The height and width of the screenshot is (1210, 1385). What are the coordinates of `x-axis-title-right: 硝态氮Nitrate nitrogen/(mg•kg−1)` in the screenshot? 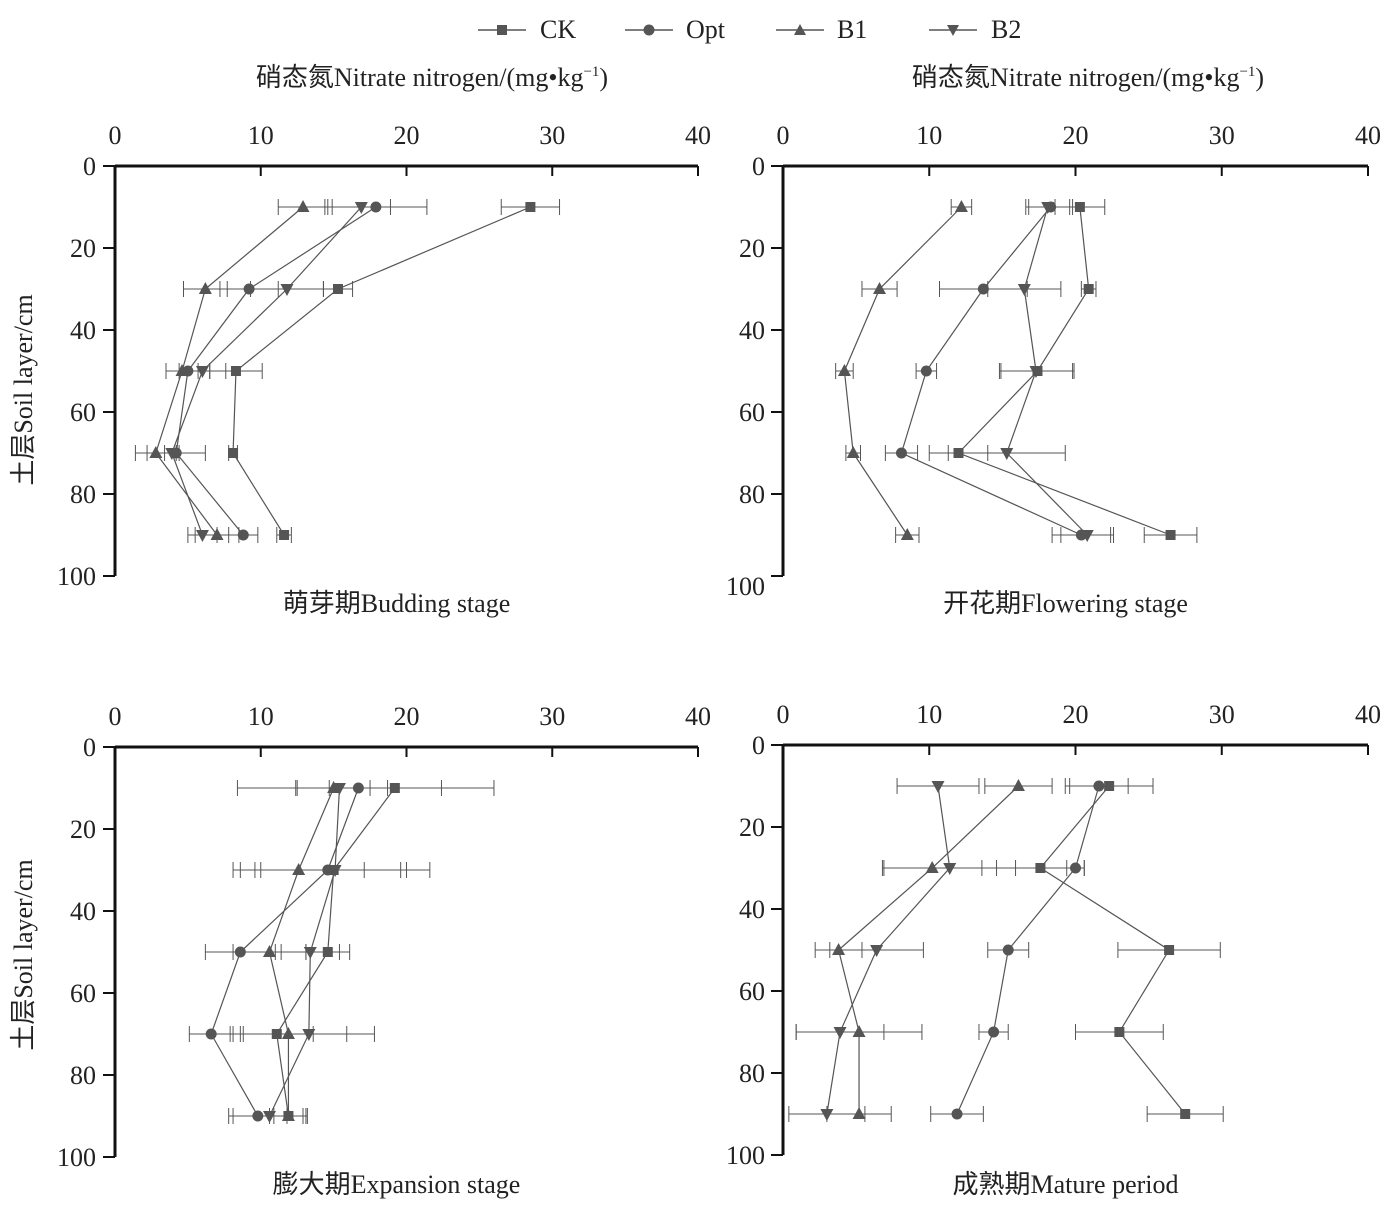 It's located at (1088, 77).